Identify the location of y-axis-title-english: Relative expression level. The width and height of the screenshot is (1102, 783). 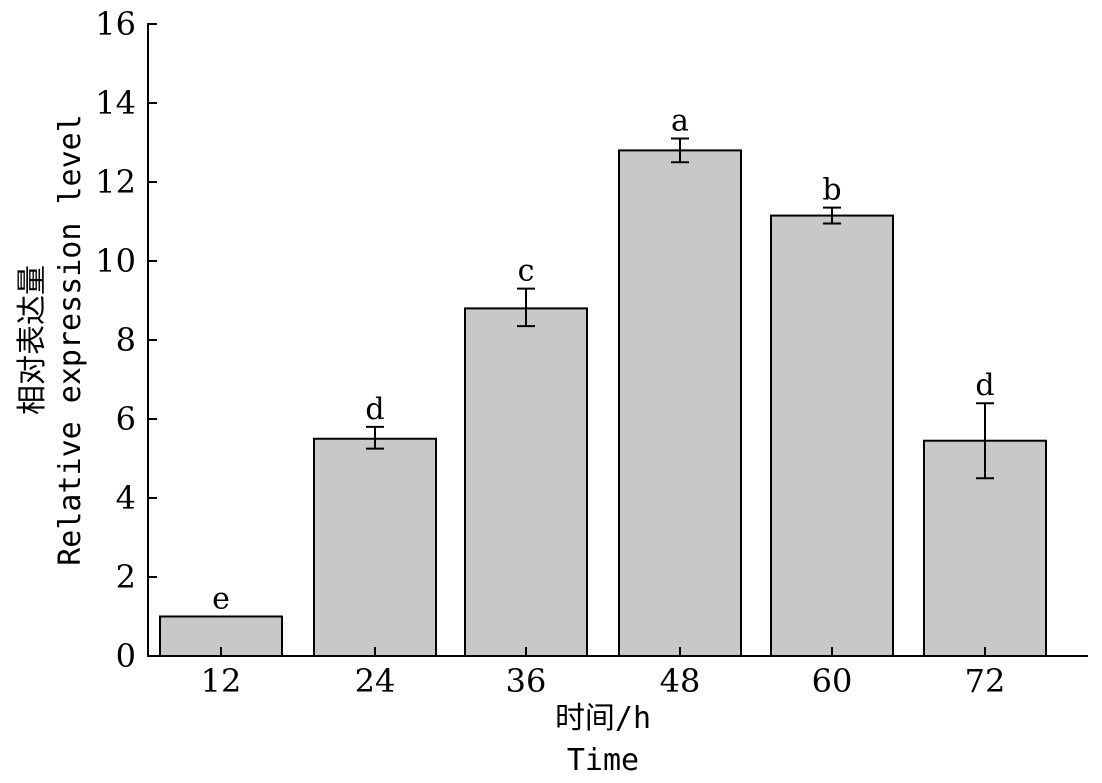
(70, 340).